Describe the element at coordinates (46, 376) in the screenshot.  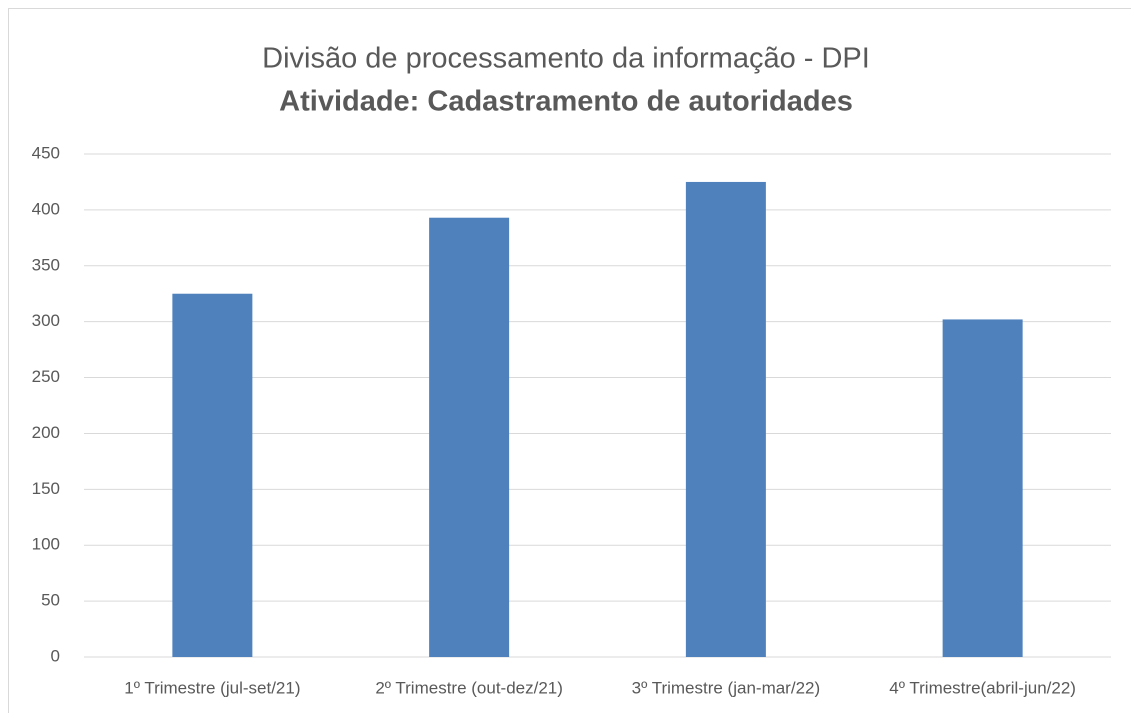
I see `y-tick-label: 250` at that location.